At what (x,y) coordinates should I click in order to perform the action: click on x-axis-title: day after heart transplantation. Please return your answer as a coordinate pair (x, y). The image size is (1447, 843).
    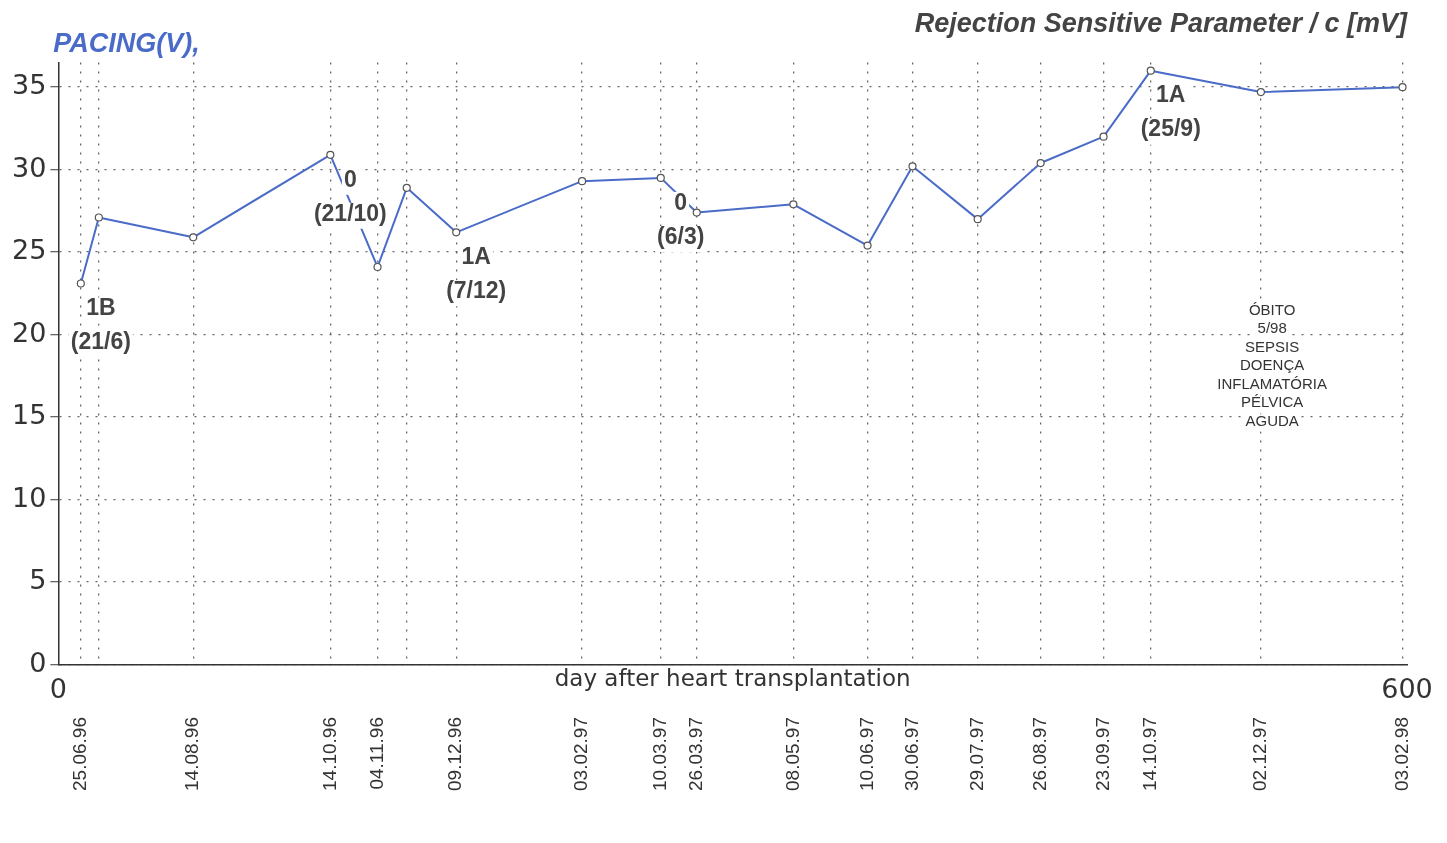
    Looking at the image, I should click on (732, 678).